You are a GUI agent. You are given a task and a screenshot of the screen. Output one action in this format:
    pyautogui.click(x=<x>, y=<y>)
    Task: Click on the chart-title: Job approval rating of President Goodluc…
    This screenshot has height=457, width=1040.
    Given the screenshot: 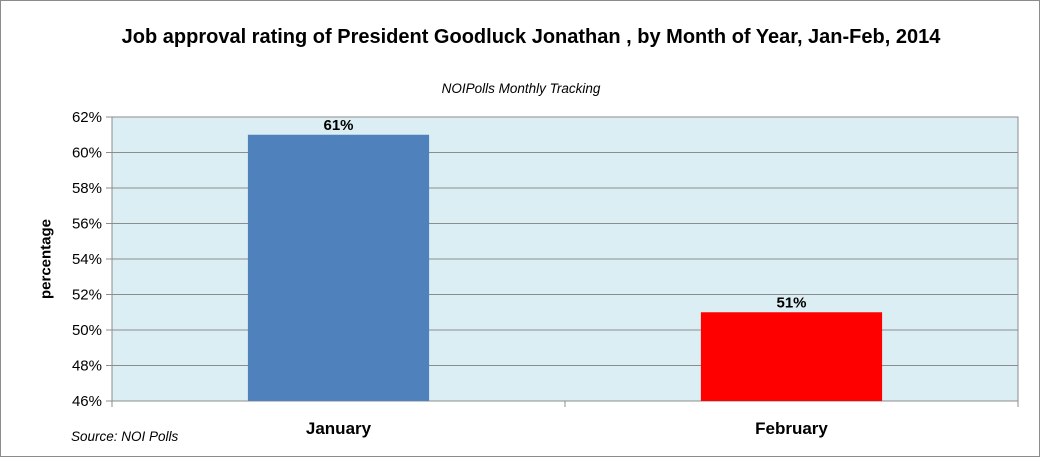 What is the action you would take?
    pyautogui.click(x=531, y=37)
    